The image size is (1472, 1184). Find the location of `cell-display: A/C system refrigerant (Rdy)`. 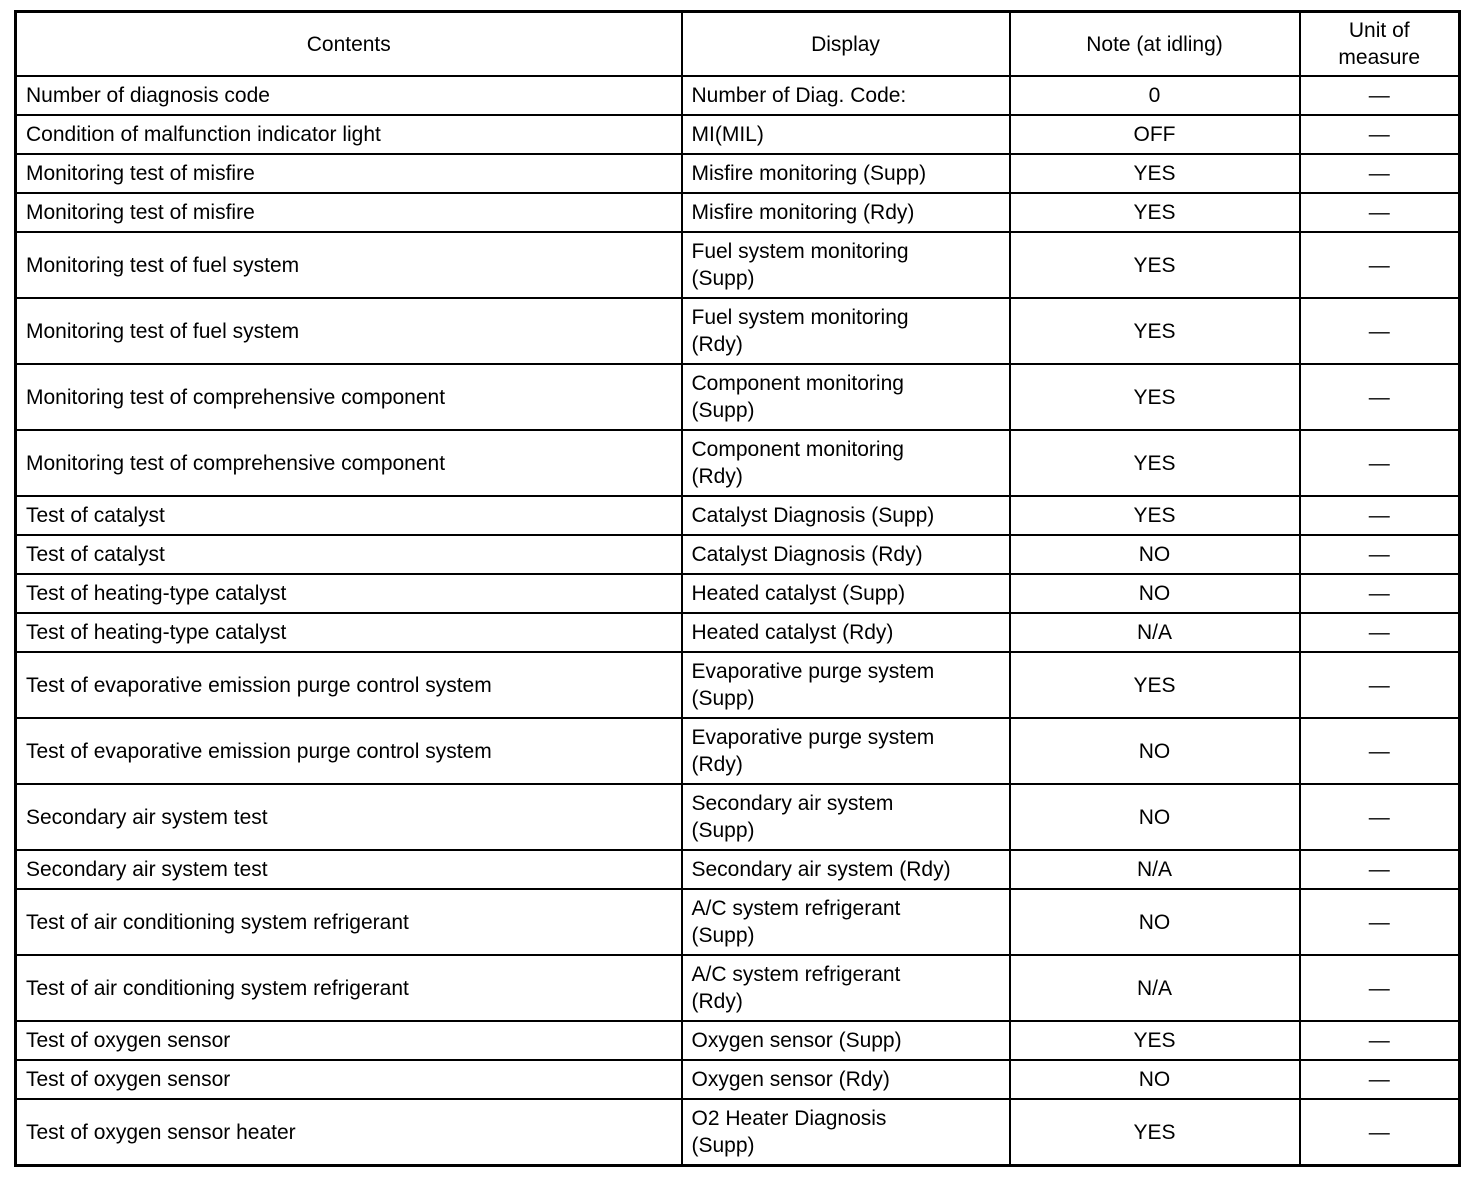

cell-display: A/C system refrigerant (Rdy) is located at coordinates (845, 988).